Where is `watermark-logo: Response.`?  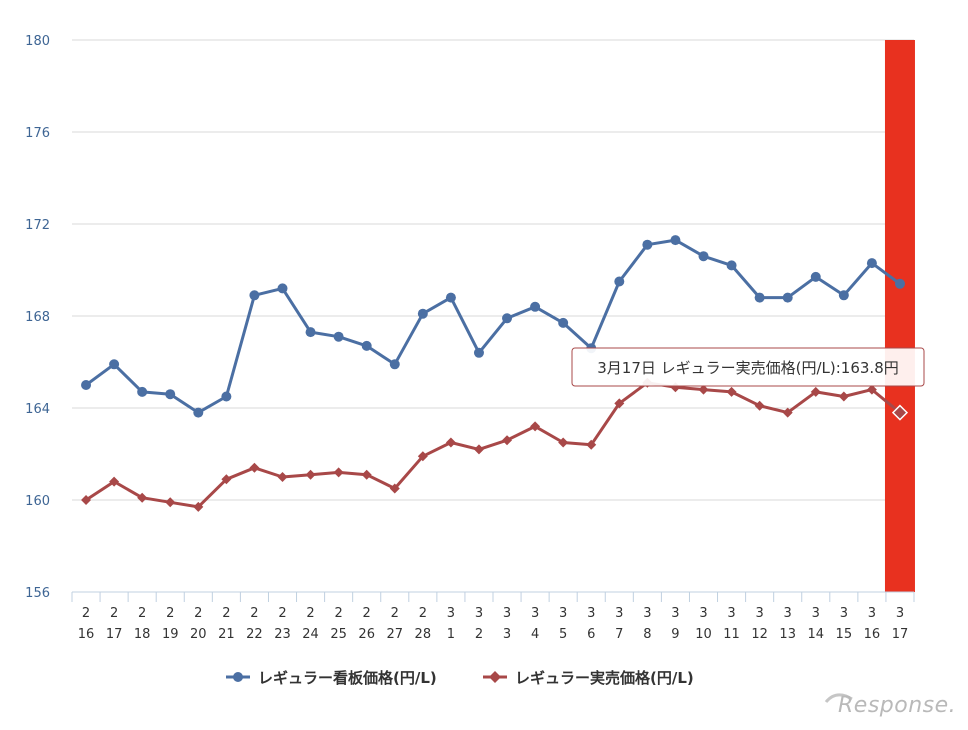 watermark-logo: Response. is located at coordinates (890, 705).